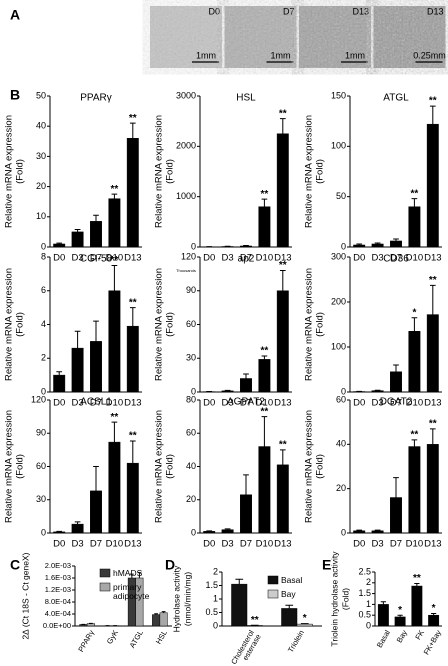 The height and width of the screenshot is (666, 448). Describe the element at coordinates (58, 577) in the screenshot. I see `y-tick-label: 1.6E-03` at that location.